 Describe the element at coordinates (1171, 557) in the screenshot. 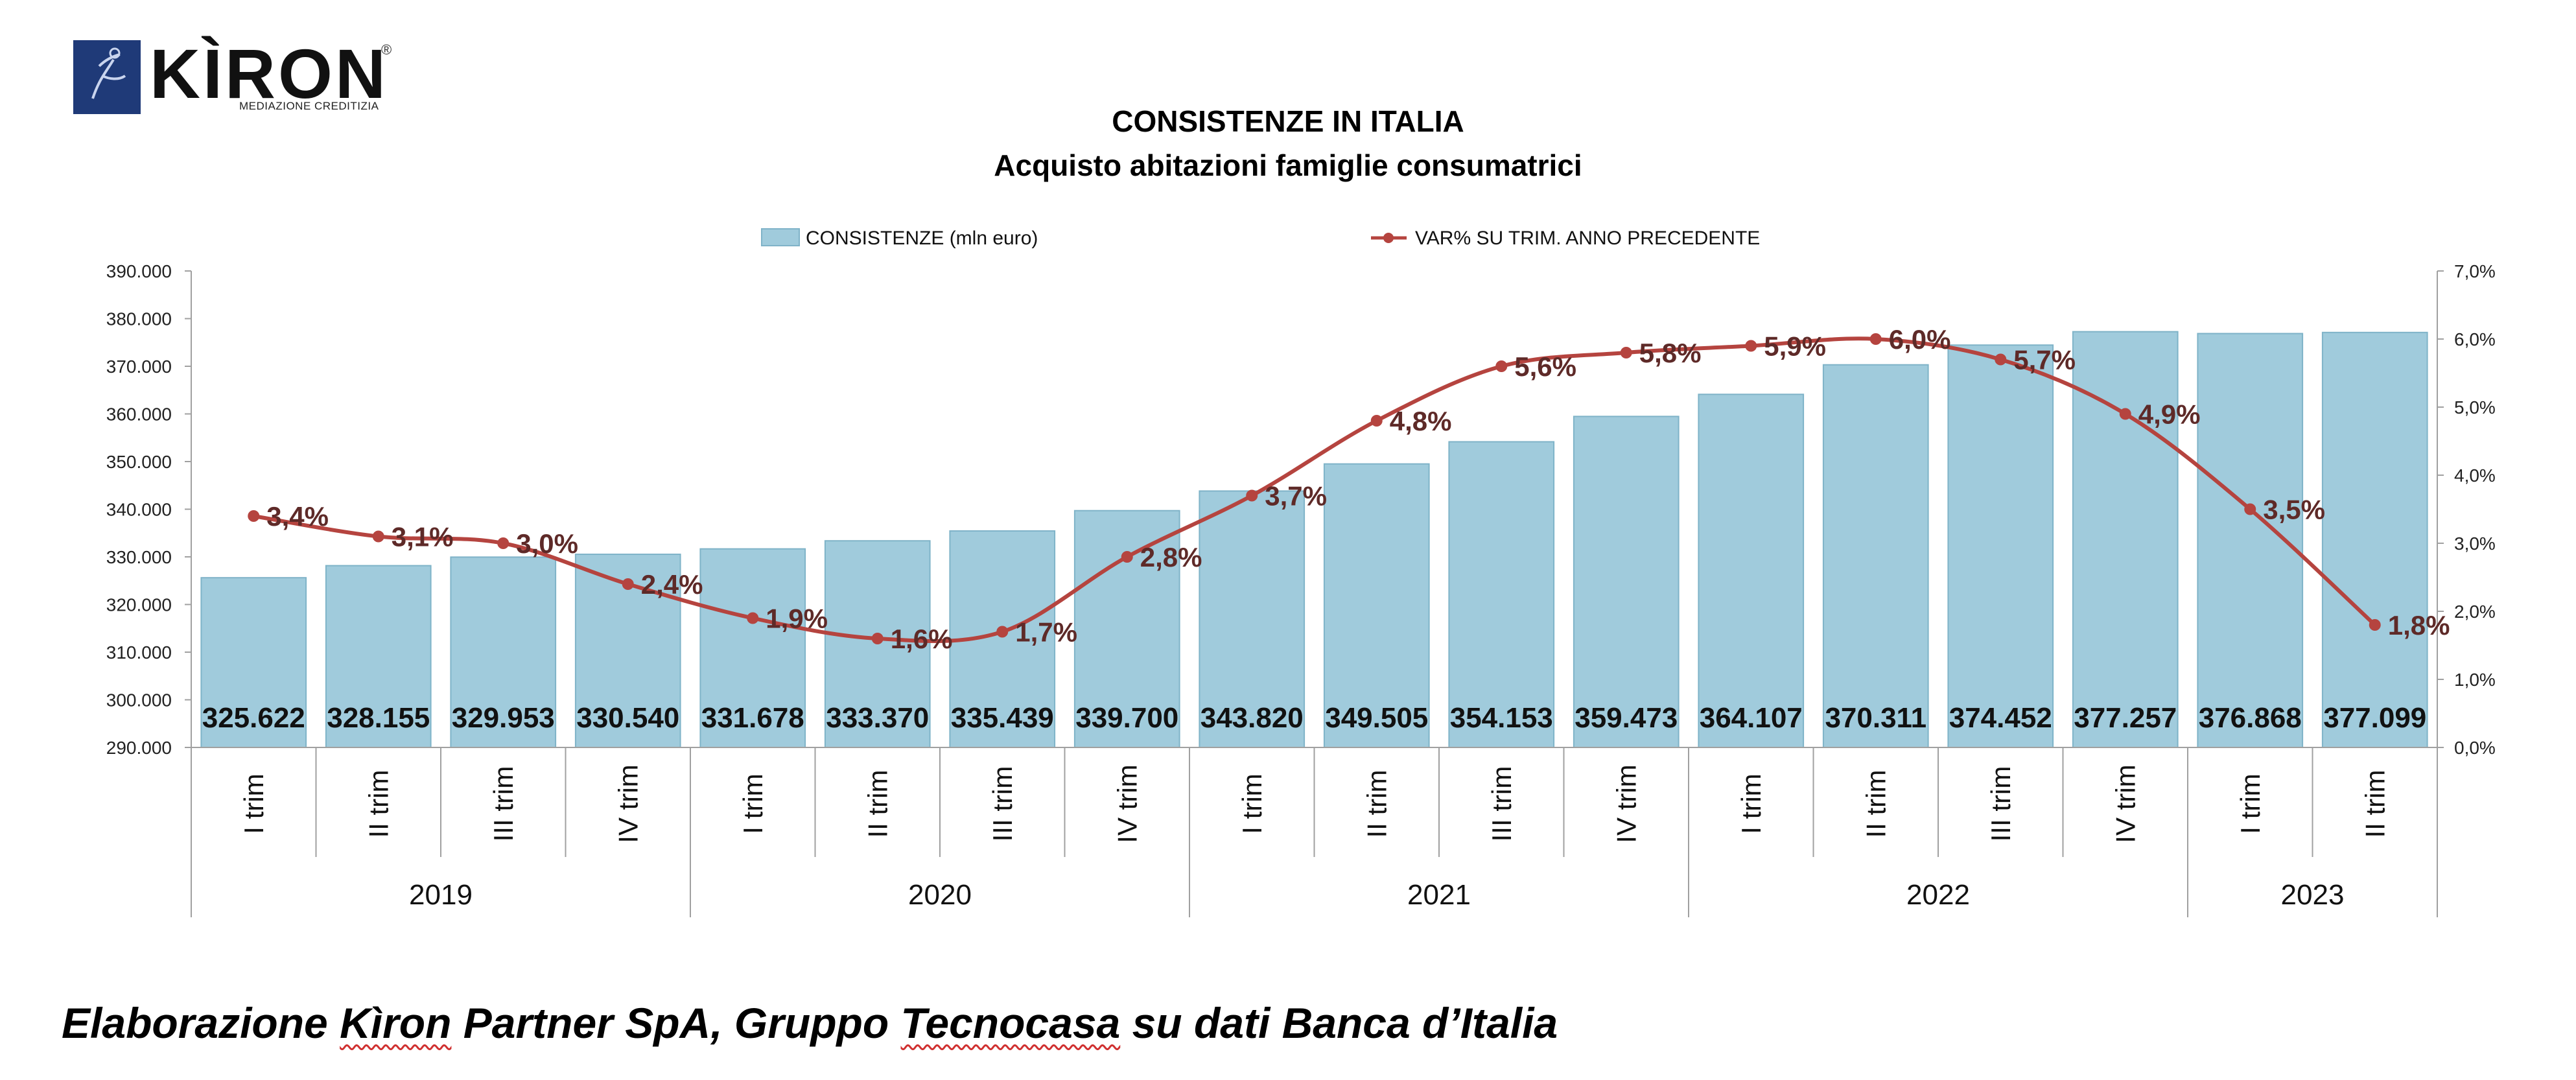

I see `var-label: 2,8%` at that location.